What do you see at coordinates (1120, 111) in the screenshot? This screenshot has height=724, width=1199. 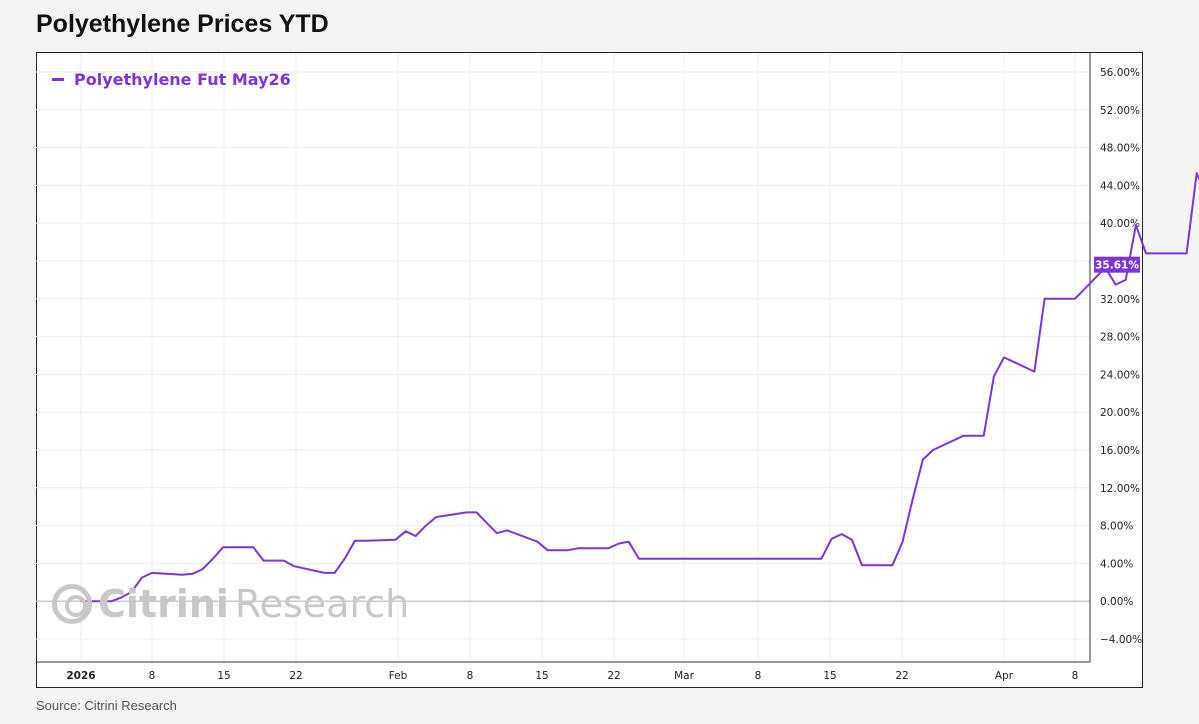 I see `y-tick-label: 52.00%` at bounding box center [1120, 111].